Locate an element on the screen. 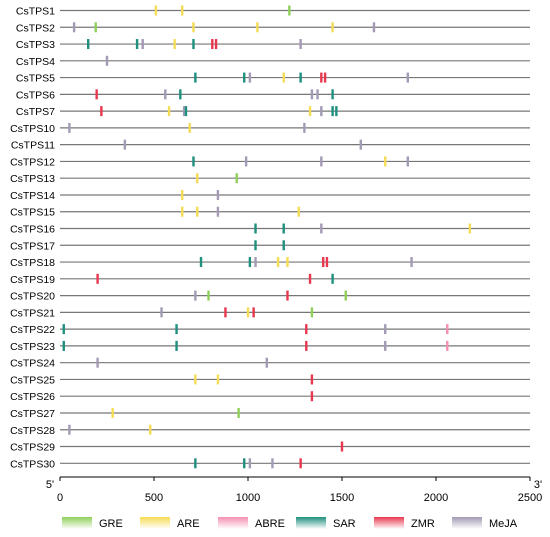  gene-row: CsTPS6 is located at coordinates (273, 95).